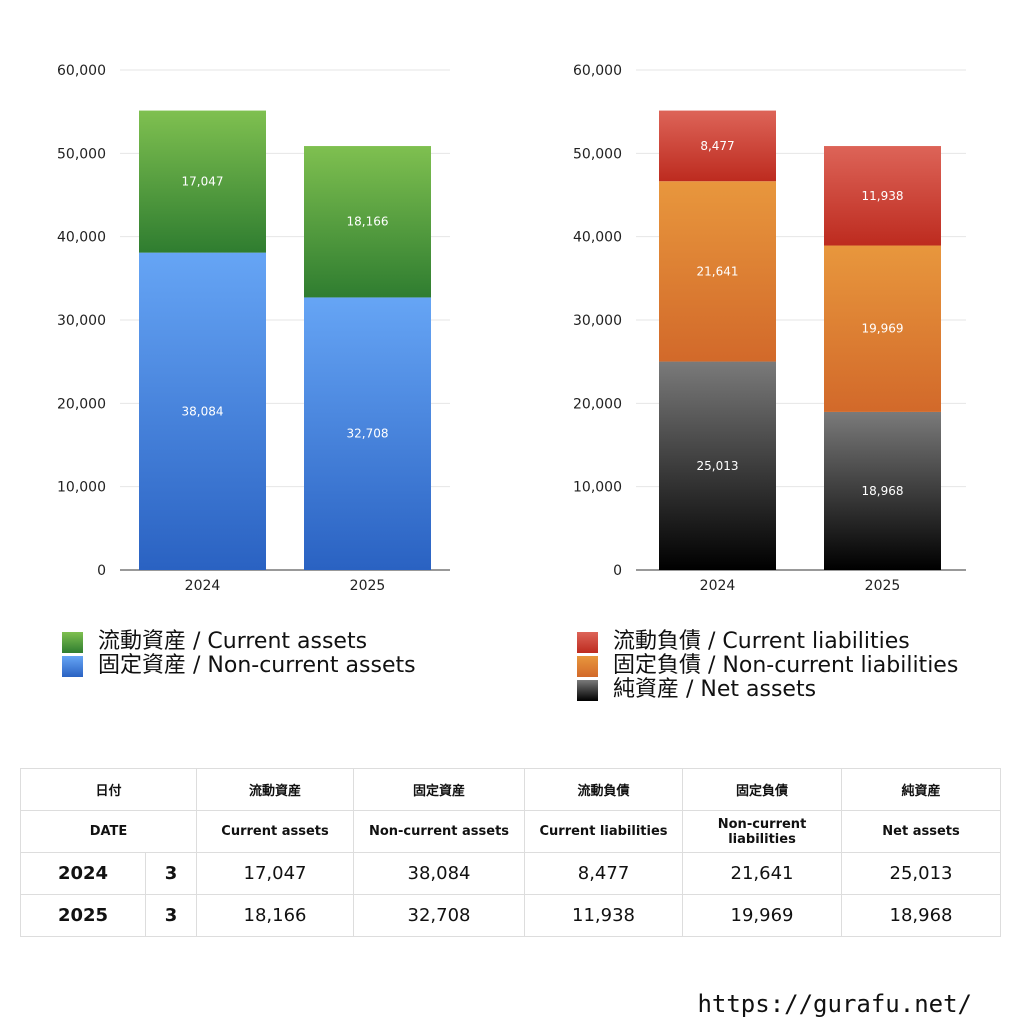 This screenshot has width=1024, height=1024. What do you see at coordinates (275, 915) in the screenshot?
I see `cell-current-assets: 18,166` at bounding box center [275, 915].